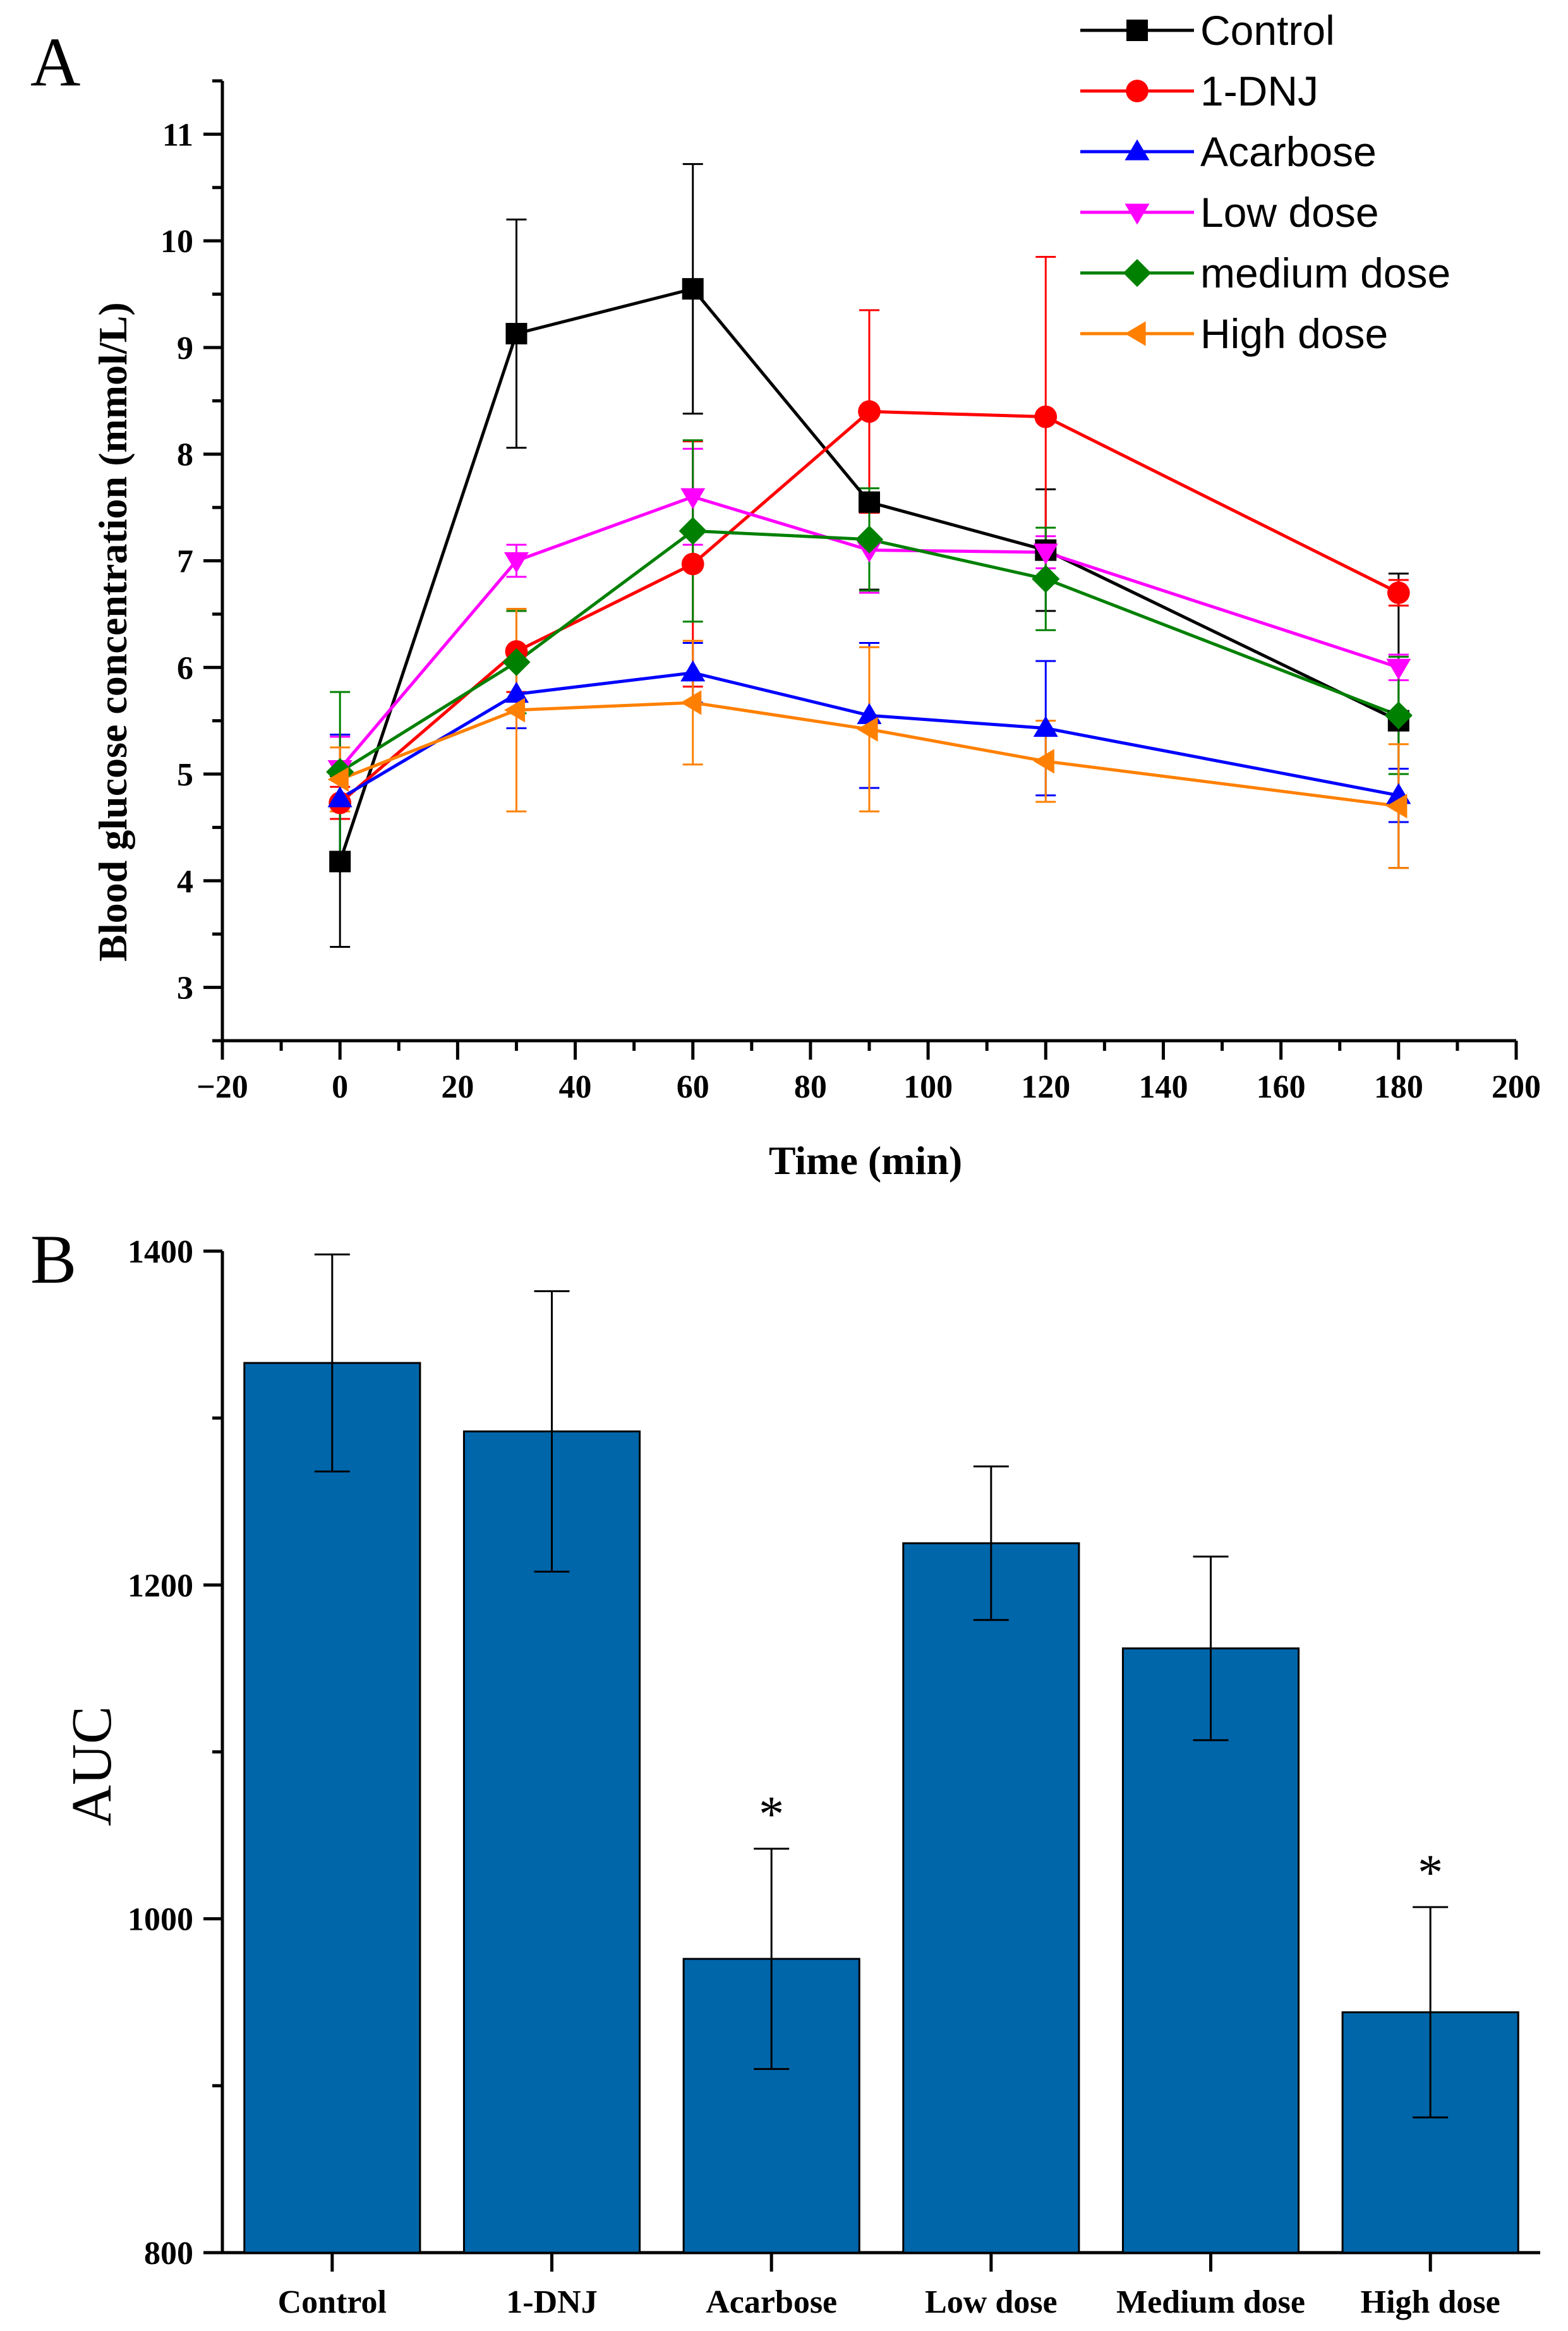 The image size is (1568, 2331). I want to click on bar-y-tick-label: 1400, so click(160, 1252).